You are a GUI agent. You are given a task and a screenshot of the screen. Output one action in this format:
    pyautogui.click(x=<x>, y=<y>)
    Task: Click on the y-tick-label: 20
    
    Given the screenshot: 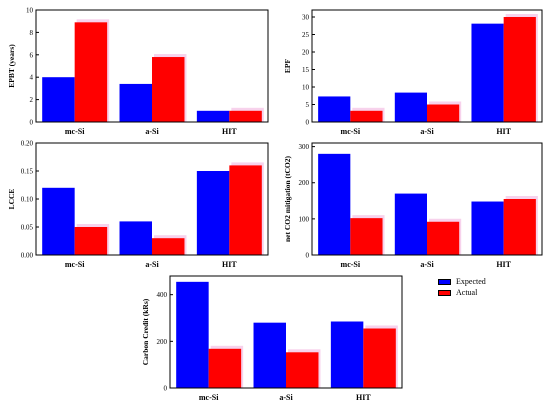 What is the action you would take?
    pyautogui.click(x=306, y=53)
    